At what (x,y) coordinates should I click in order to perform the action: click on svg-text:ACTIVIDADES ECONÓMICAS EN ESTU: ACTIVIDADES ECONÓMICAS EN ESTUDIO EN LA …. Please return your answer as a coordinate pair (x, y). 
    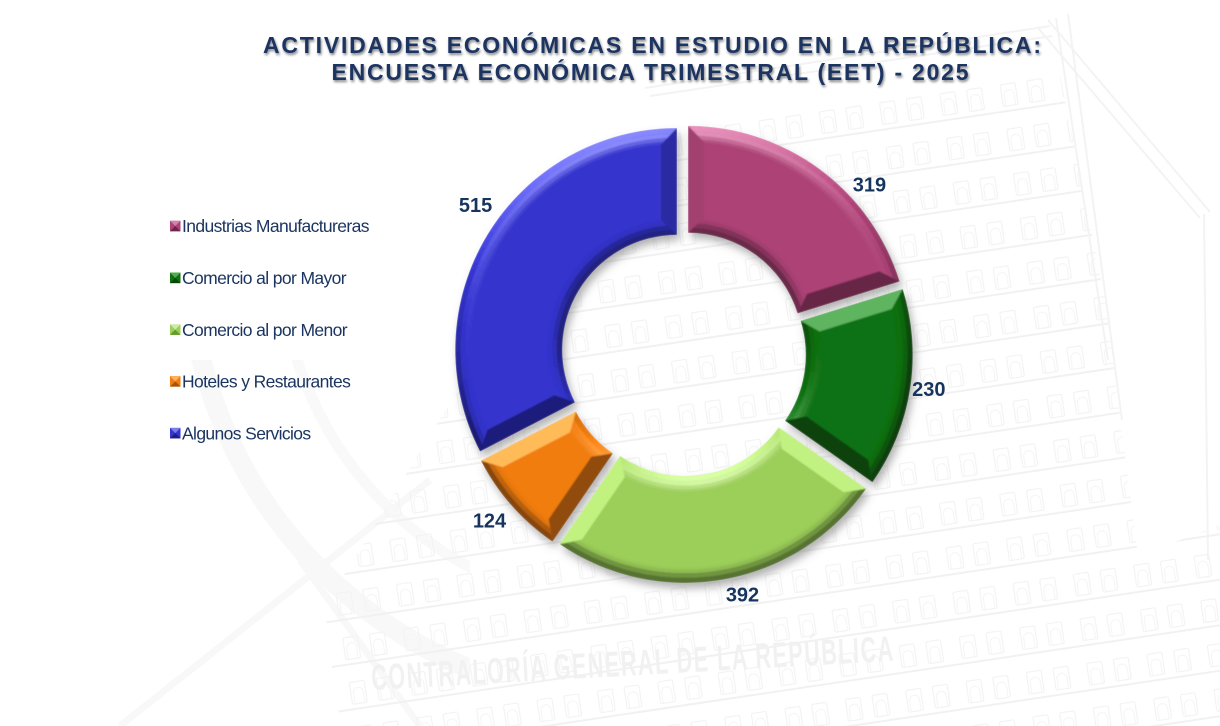
    Looking at the image, I should click on (652, 44).